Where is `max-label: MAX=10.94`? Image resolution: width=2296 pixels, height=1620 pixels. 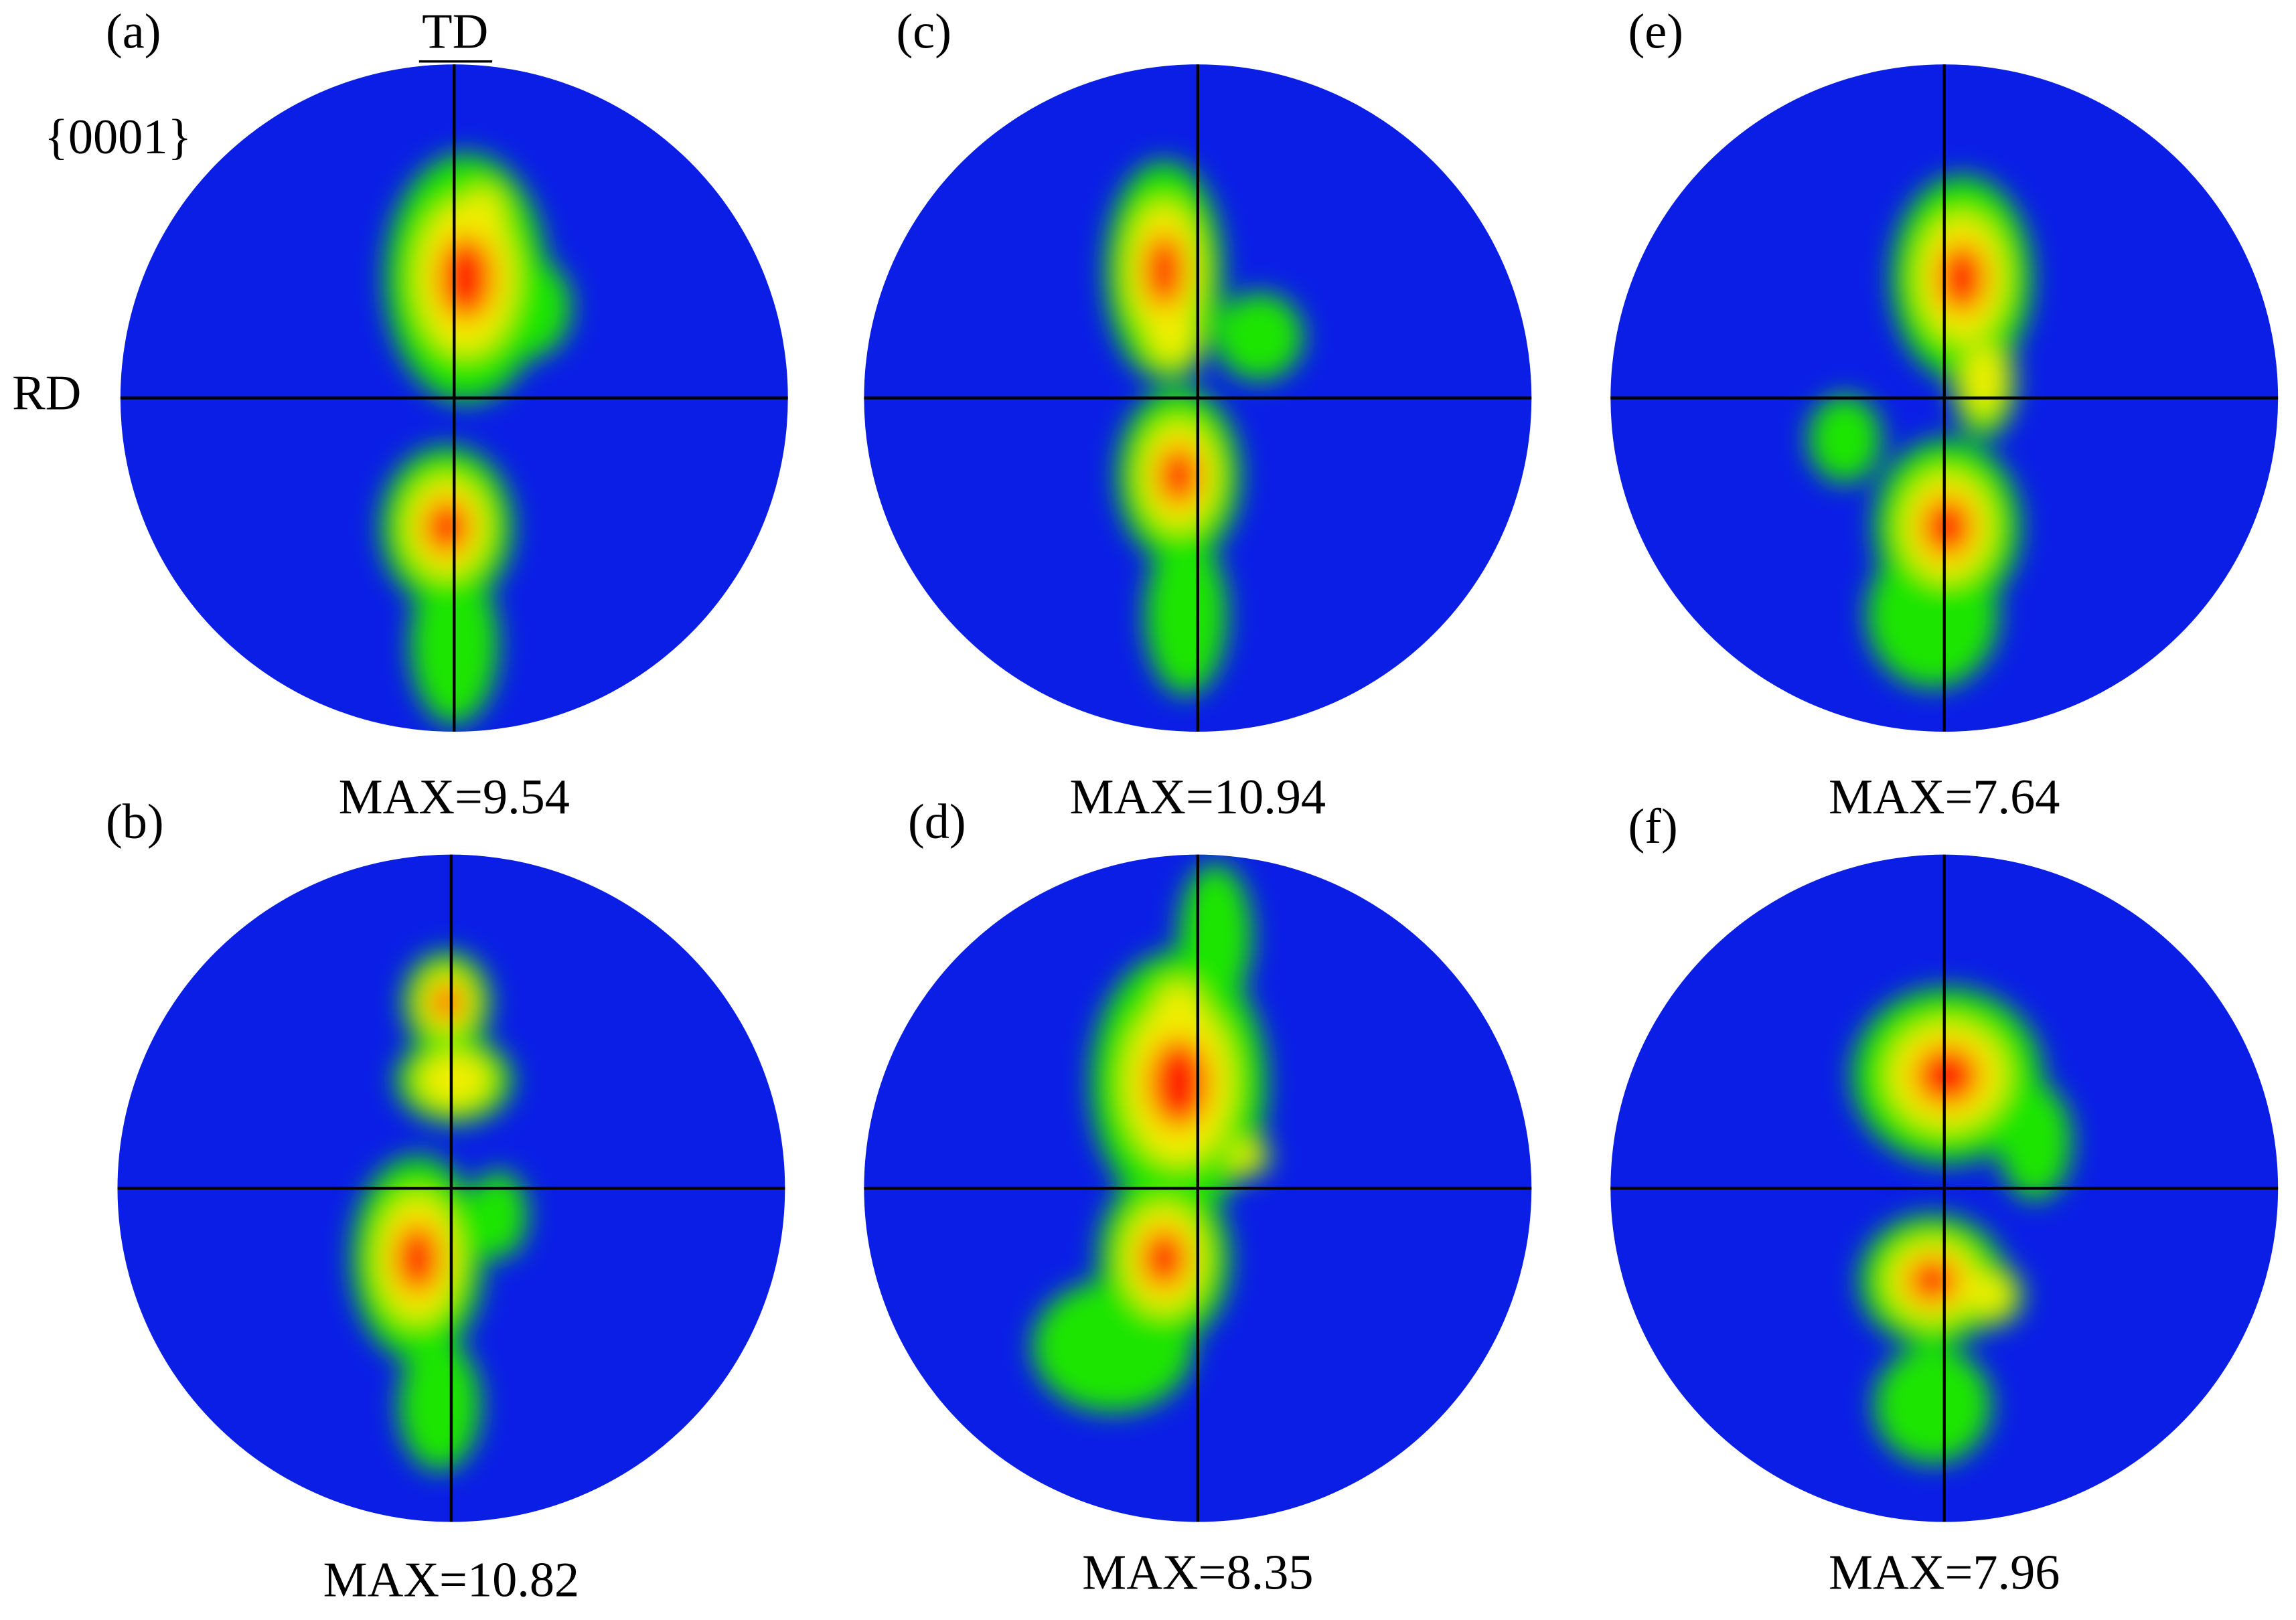
max-label: MAX=10.94 is located at coordinates (1198, 797).